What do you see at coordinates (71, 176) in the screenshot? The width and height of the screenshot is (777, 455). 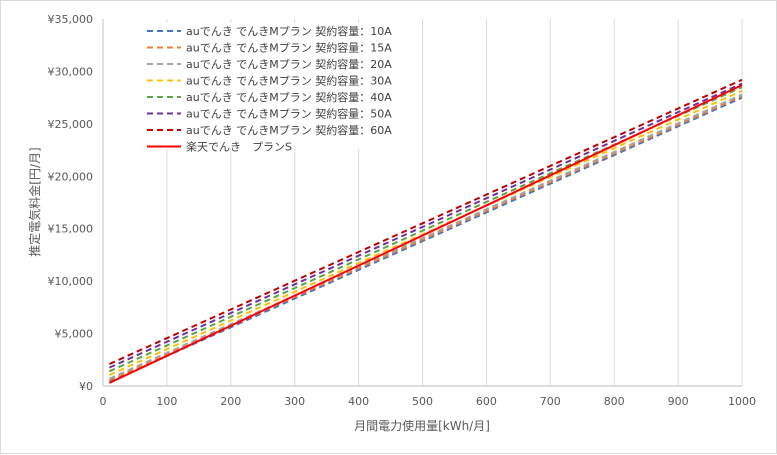 I see `y-tick-label: ¥20,000` at bounding box center [71, 176].